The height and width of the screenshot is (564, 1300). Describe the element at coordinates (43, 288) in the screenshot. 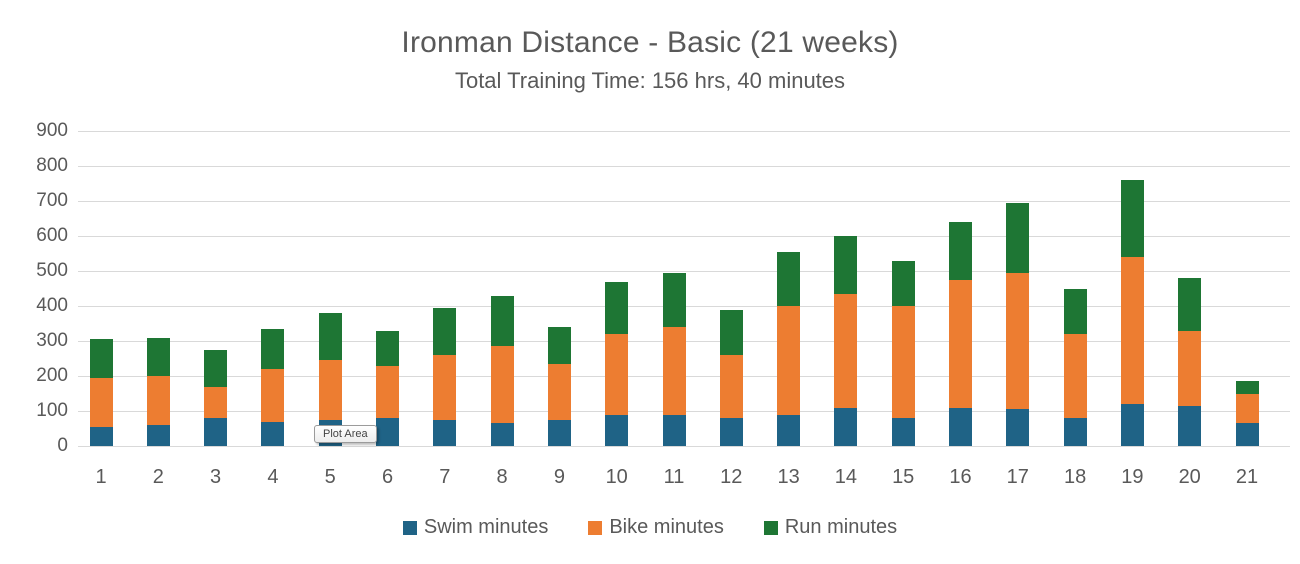

I see `y-axis-labels: 0 100 200 300 400 500 600 700 800 900` at that location.